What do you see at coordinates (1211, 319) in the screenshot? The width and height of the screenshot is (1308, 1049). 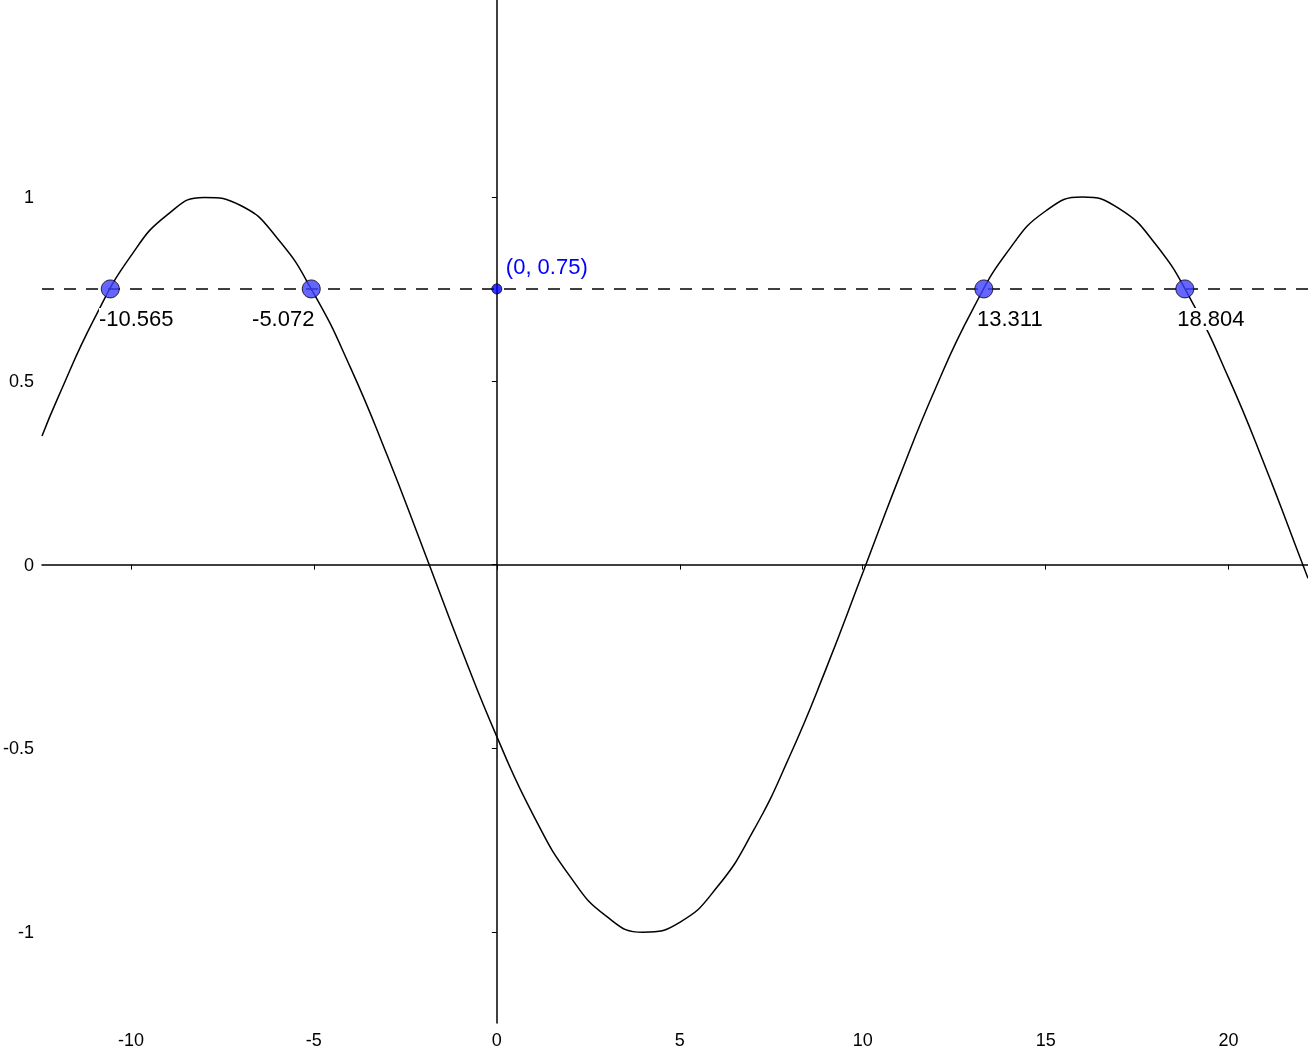 I see `annotation: 18.804` at bounding box center [1211, 319].